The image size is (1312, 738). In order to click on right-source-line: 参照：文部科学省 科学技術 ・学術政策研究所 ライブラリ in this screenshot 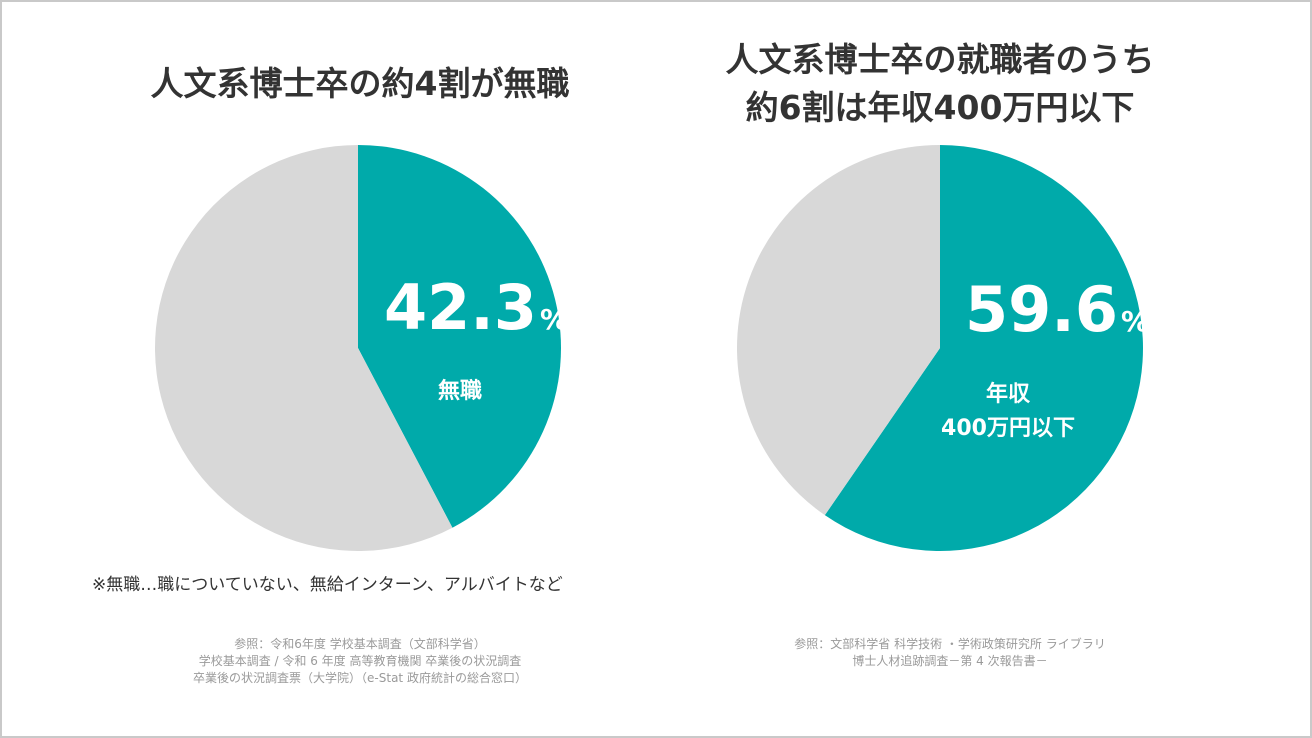, I will do `click(950, 644)`.